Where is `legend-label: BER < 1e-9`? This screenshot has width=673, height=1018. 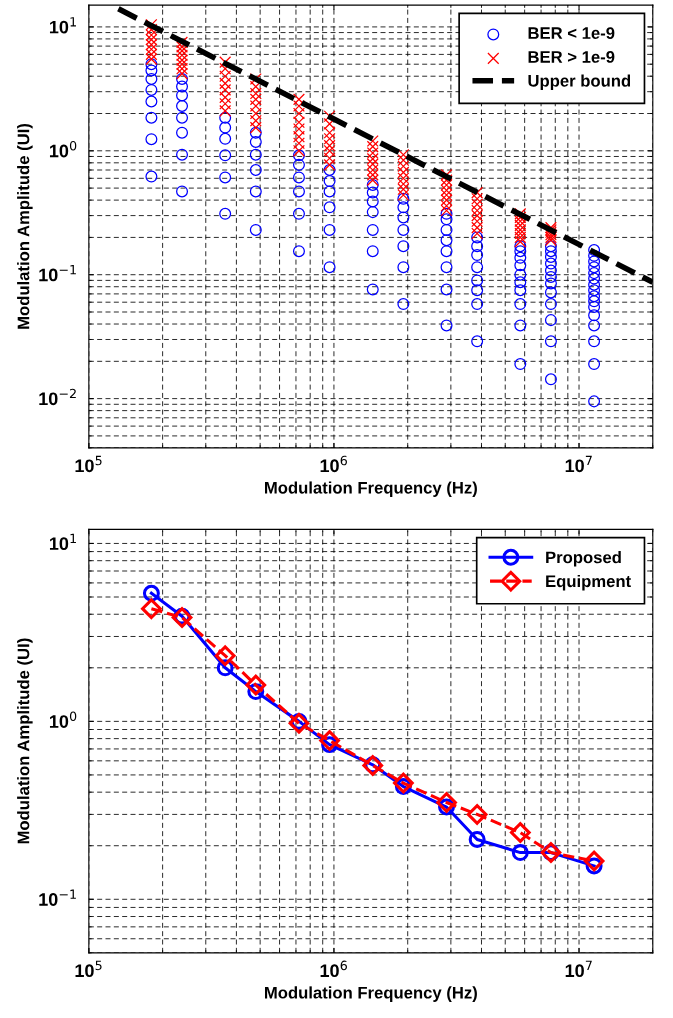
legend-label: BER < 1e-9 is located at coordinates (571, 33).